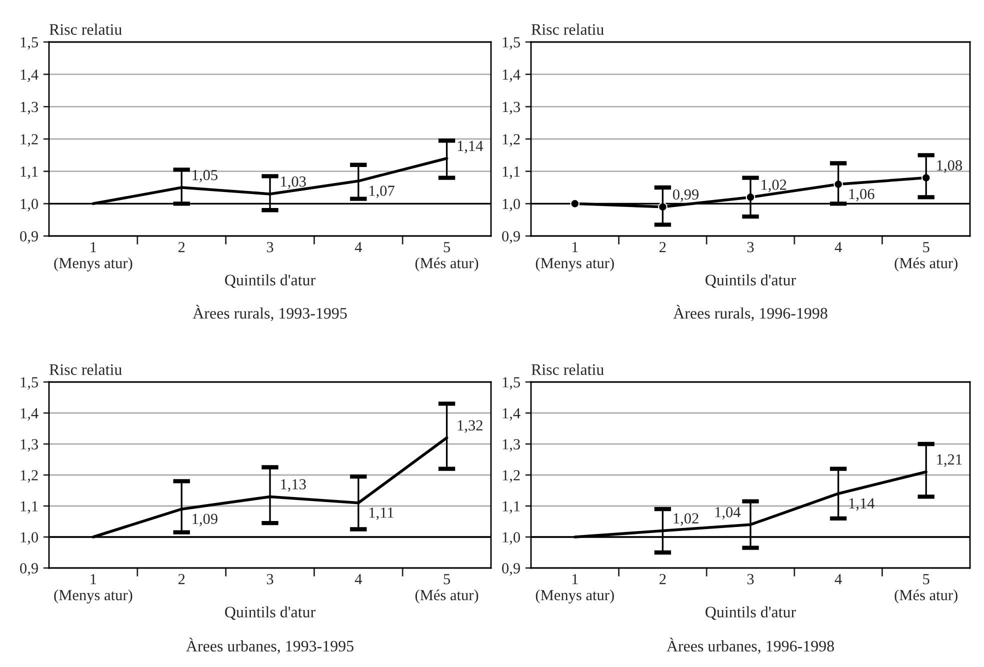  What do you see at coordinates (949, 460) in the screenshot?
I see `data-label: 1,21` at bounding box center [949, 460].